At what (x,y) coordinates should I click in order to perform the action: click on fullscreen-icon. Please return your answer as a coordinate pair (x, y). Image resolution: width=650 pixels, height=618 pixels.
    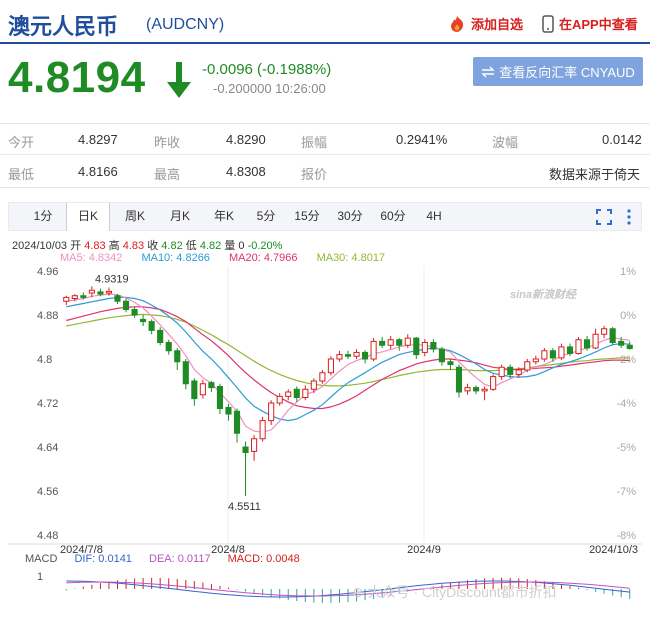
    Looking at the image, I should click on (604, 217).